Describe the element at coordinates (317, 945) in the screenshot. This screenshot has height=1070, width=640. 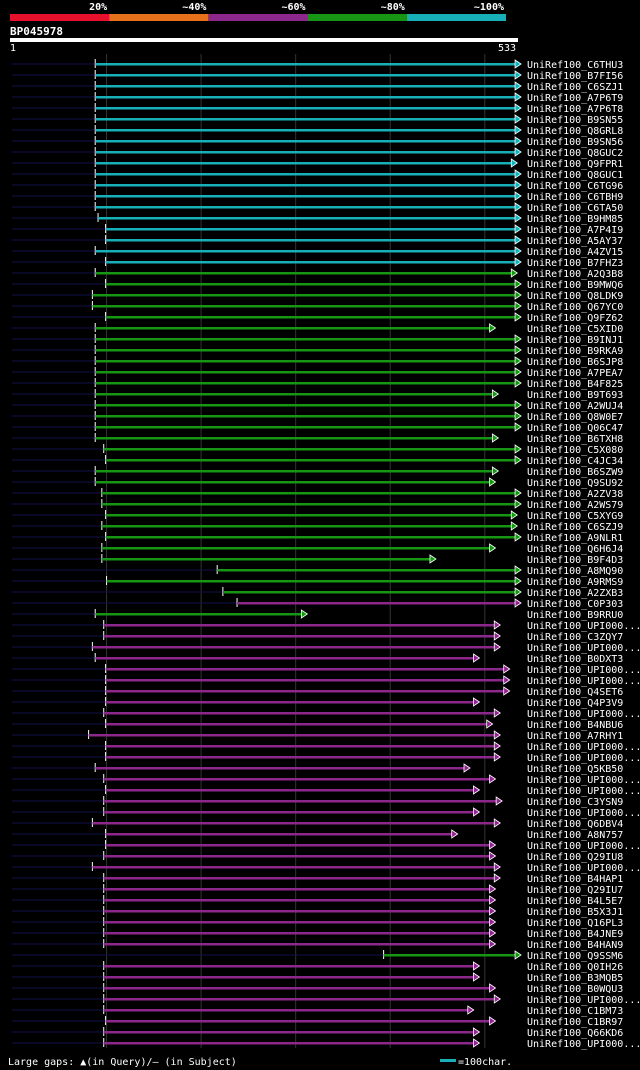
I see `alignment-row: UniRef100_B4HAN9` at that location.